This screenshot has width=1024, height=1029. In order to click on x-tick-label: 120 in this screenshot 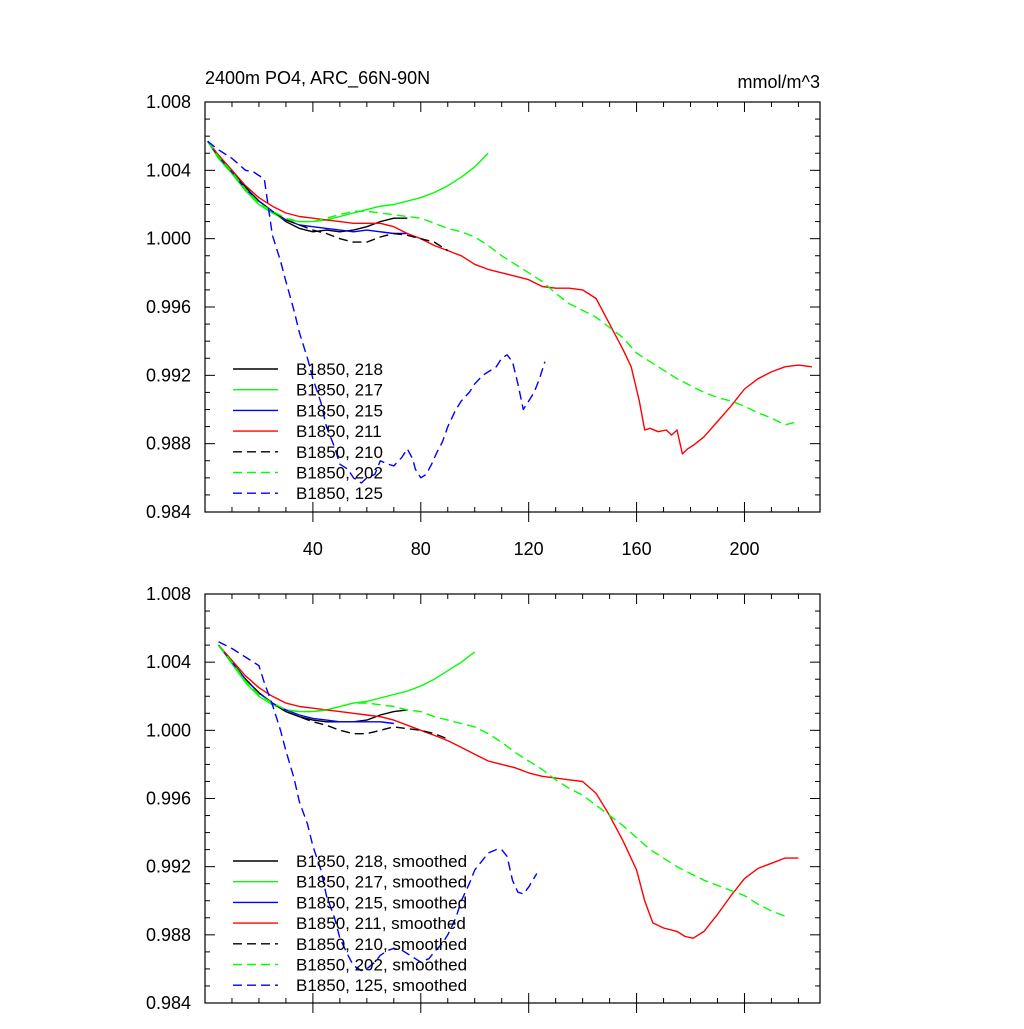, I will do `click(529, 549)`.